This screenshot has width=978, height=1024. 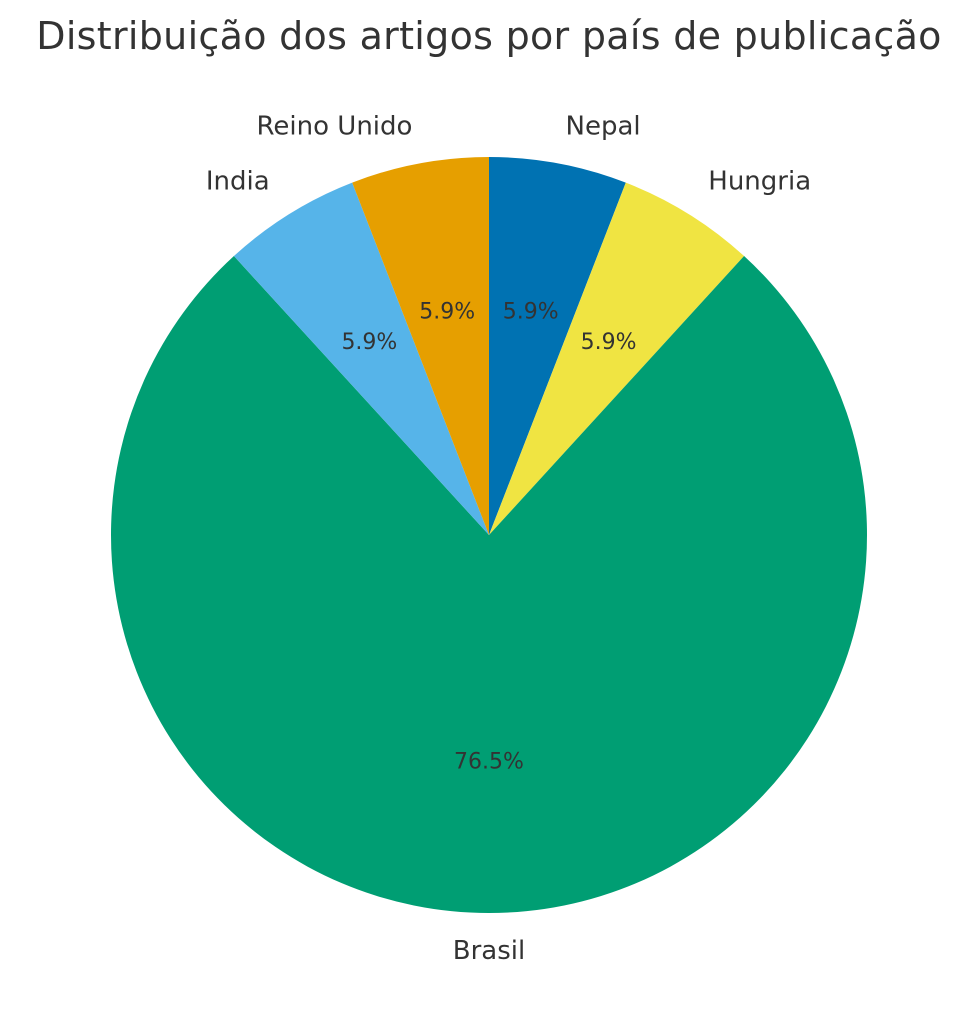 I want to click on pie-slice-hungria, so click(x=617, y=358).